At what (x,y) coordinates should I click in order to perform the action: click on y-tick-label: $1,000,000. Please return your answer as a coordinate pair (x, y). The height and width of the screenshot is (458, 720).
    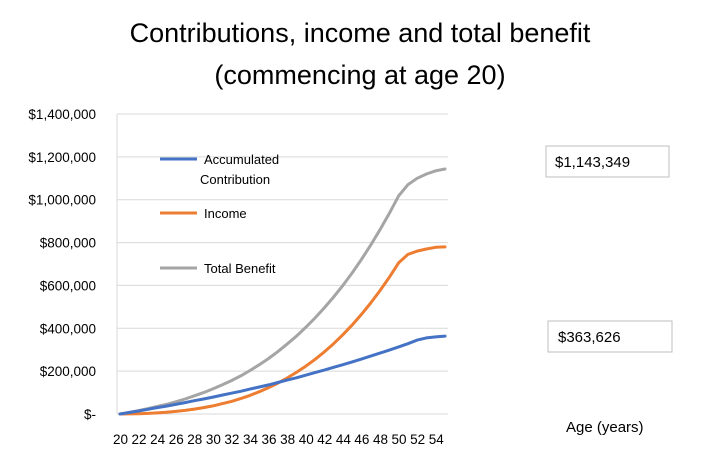
    Looking at the image, I should click on (62, 200).